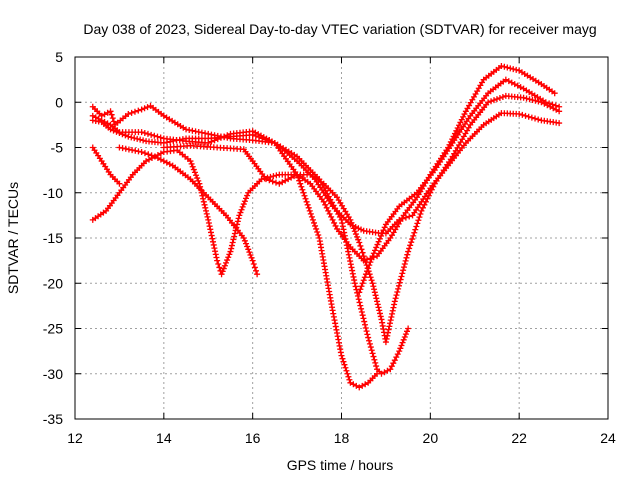 This screenshot has height=480, width=640. Describe the element at coordinates (519, 438) in the screenshot. I see `x-tick-label: 22` at that location.